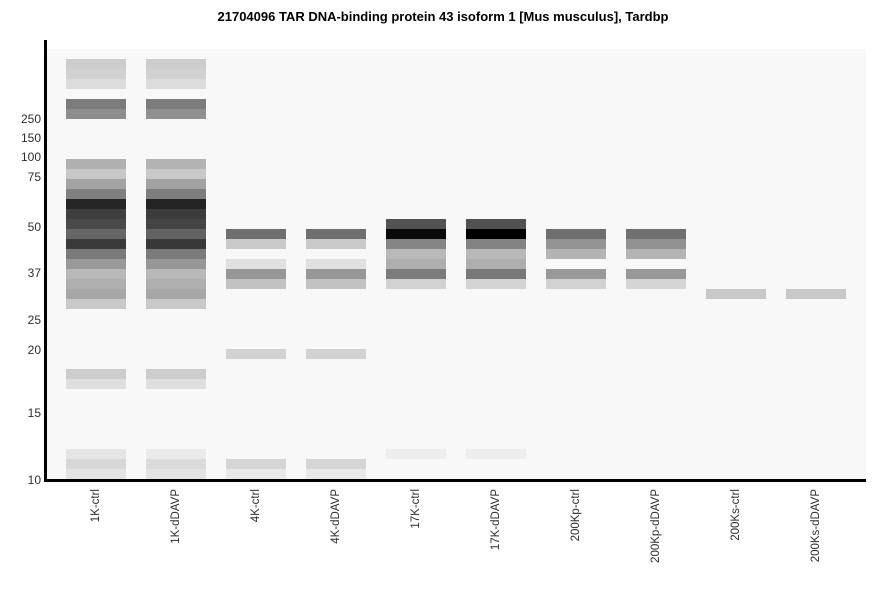 The image size is (886, 595). What do you see at coordinates (416, 264) in the screenshot?
I see `gel-lane-17K-ctrl` at bounding box center [416, 264].